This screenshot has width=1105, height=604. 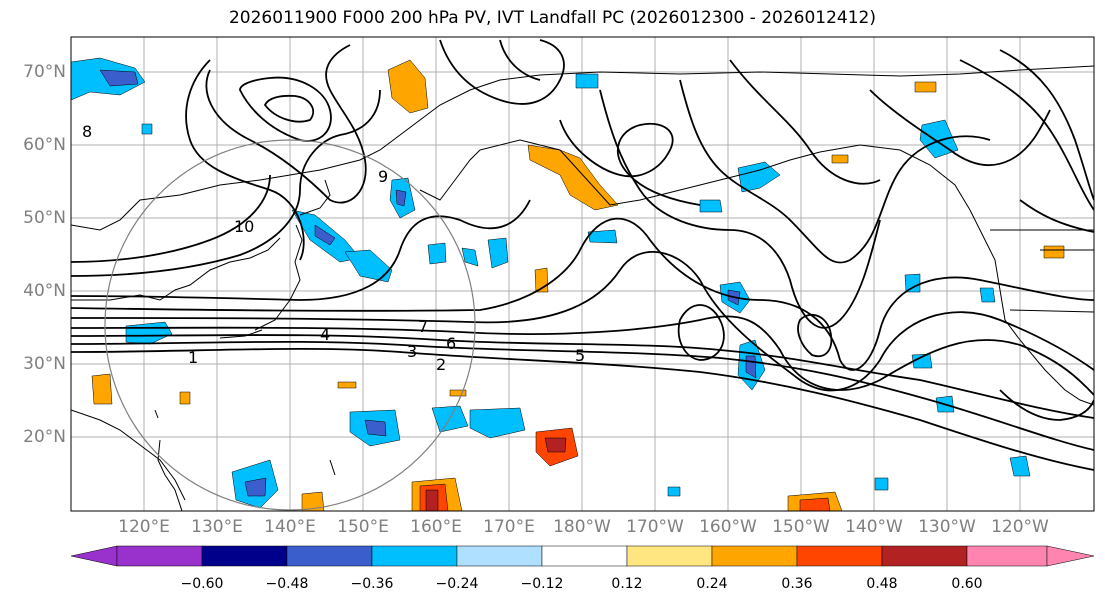 I want to click on lat-label: 60°N, so click(x=44, y=145).